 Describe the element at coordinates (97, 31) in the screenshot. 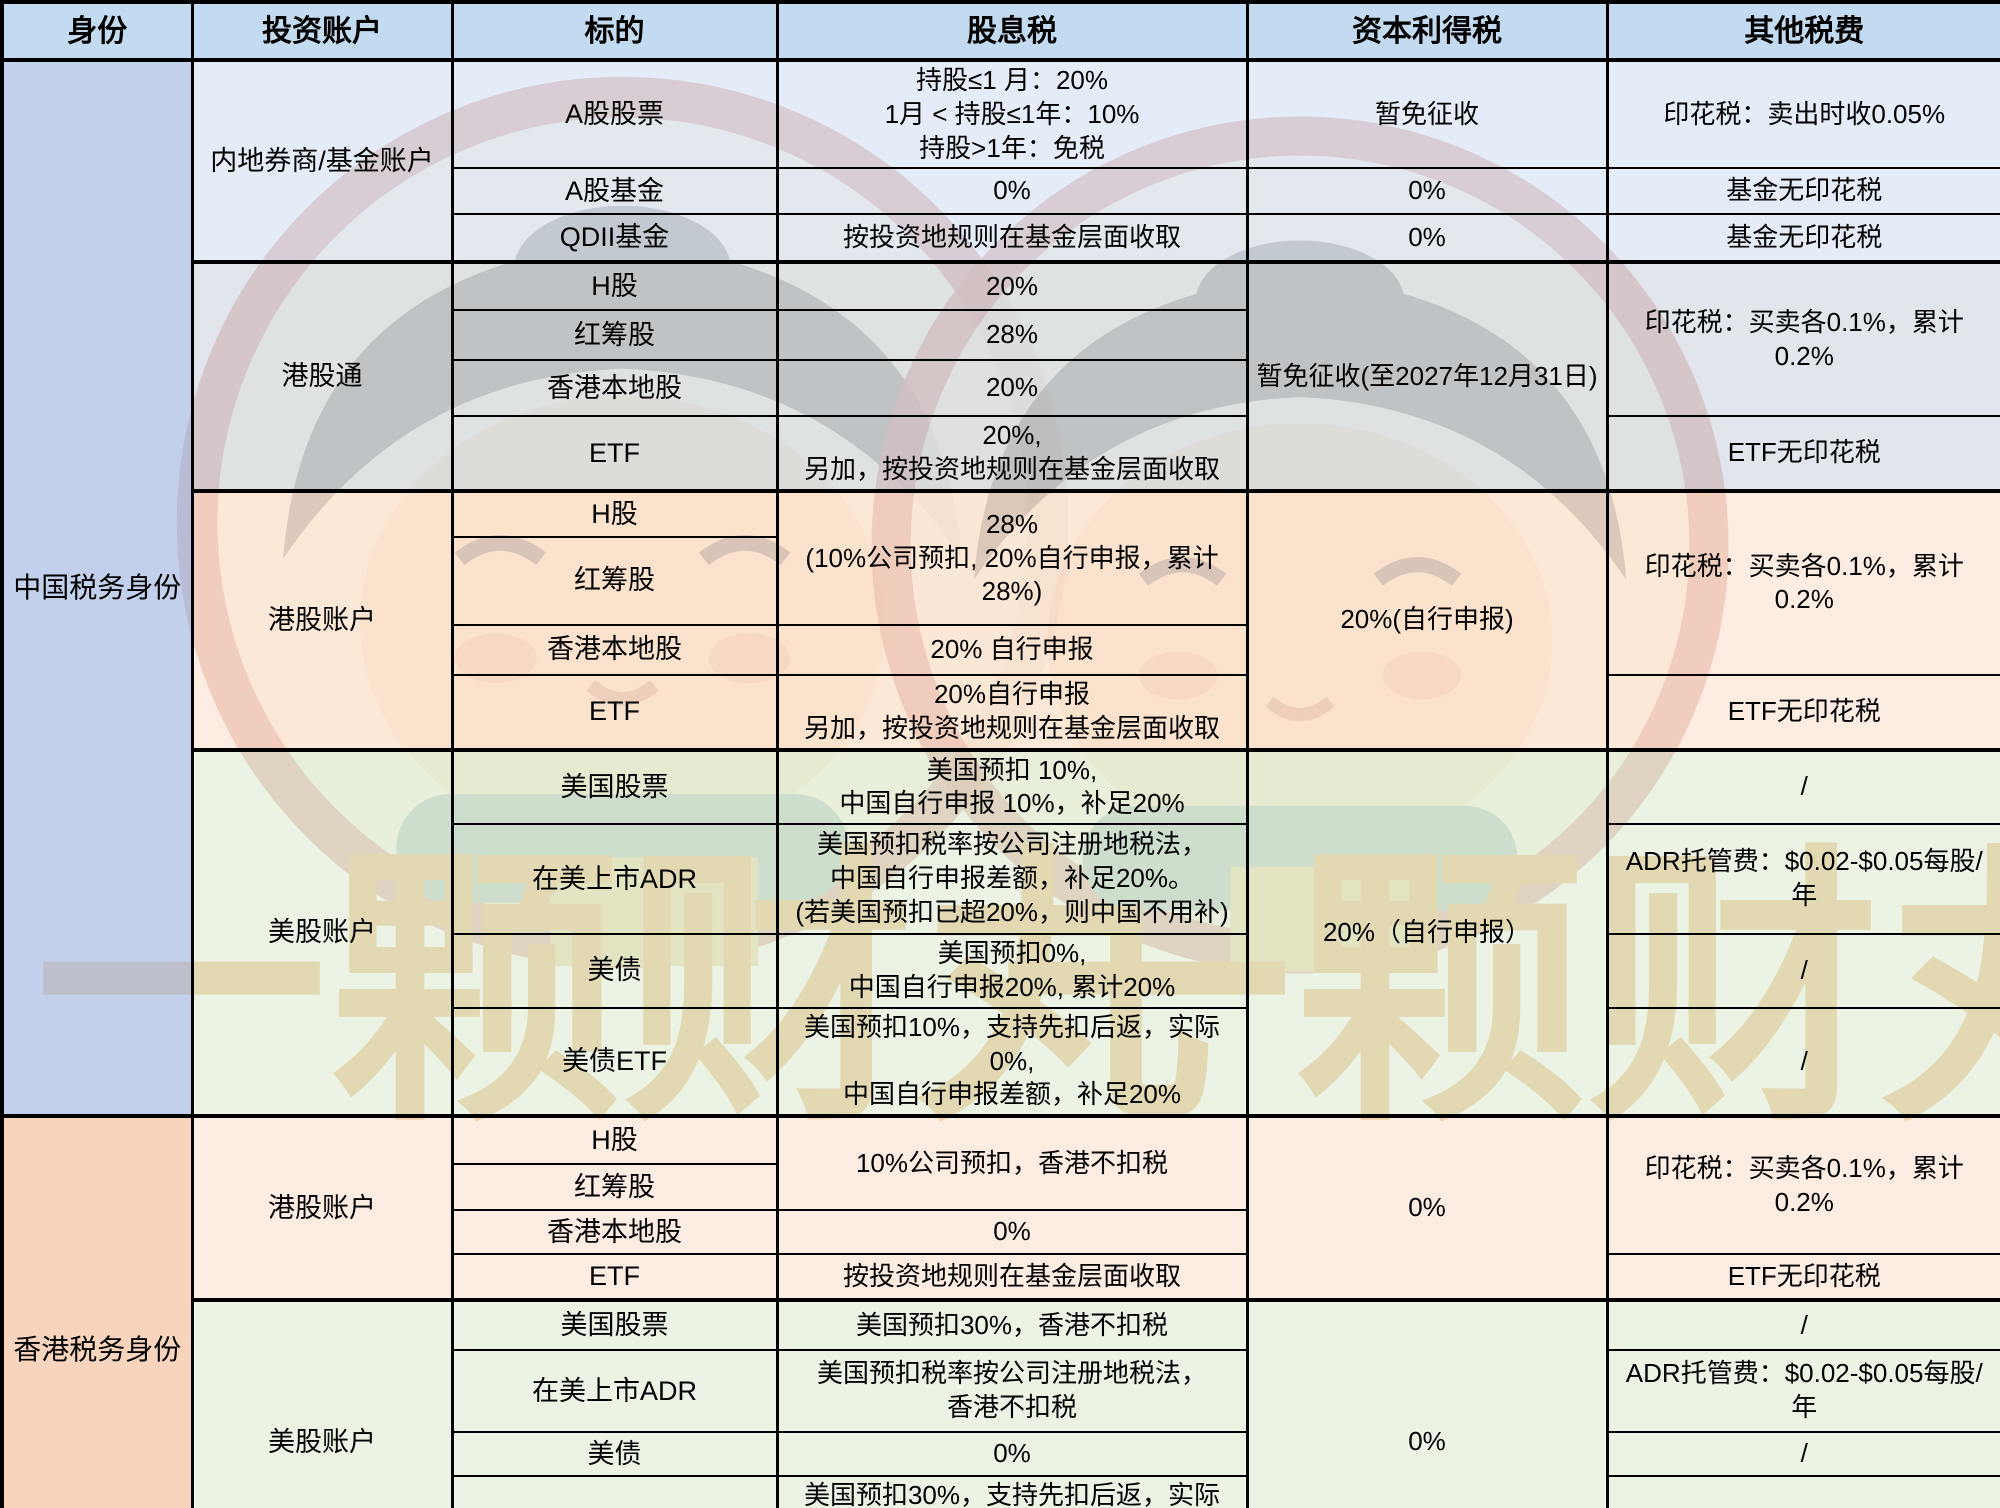

I see `header-identity: 身份` at that location.